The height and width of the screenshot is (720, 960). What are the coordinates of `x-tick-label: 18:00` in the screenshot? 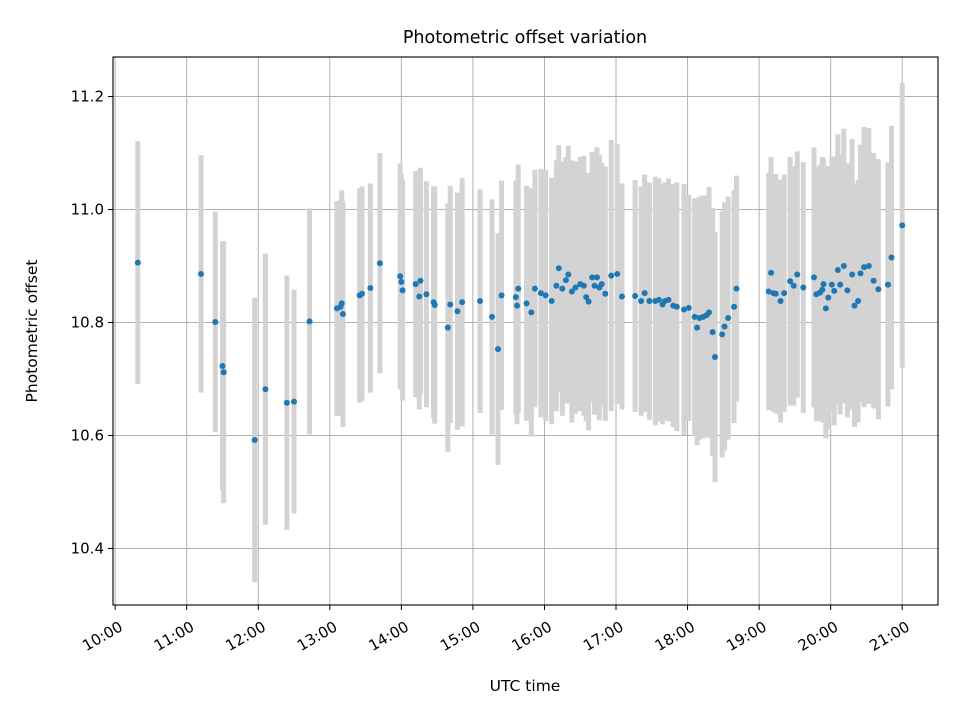 It's located at (675, 636).